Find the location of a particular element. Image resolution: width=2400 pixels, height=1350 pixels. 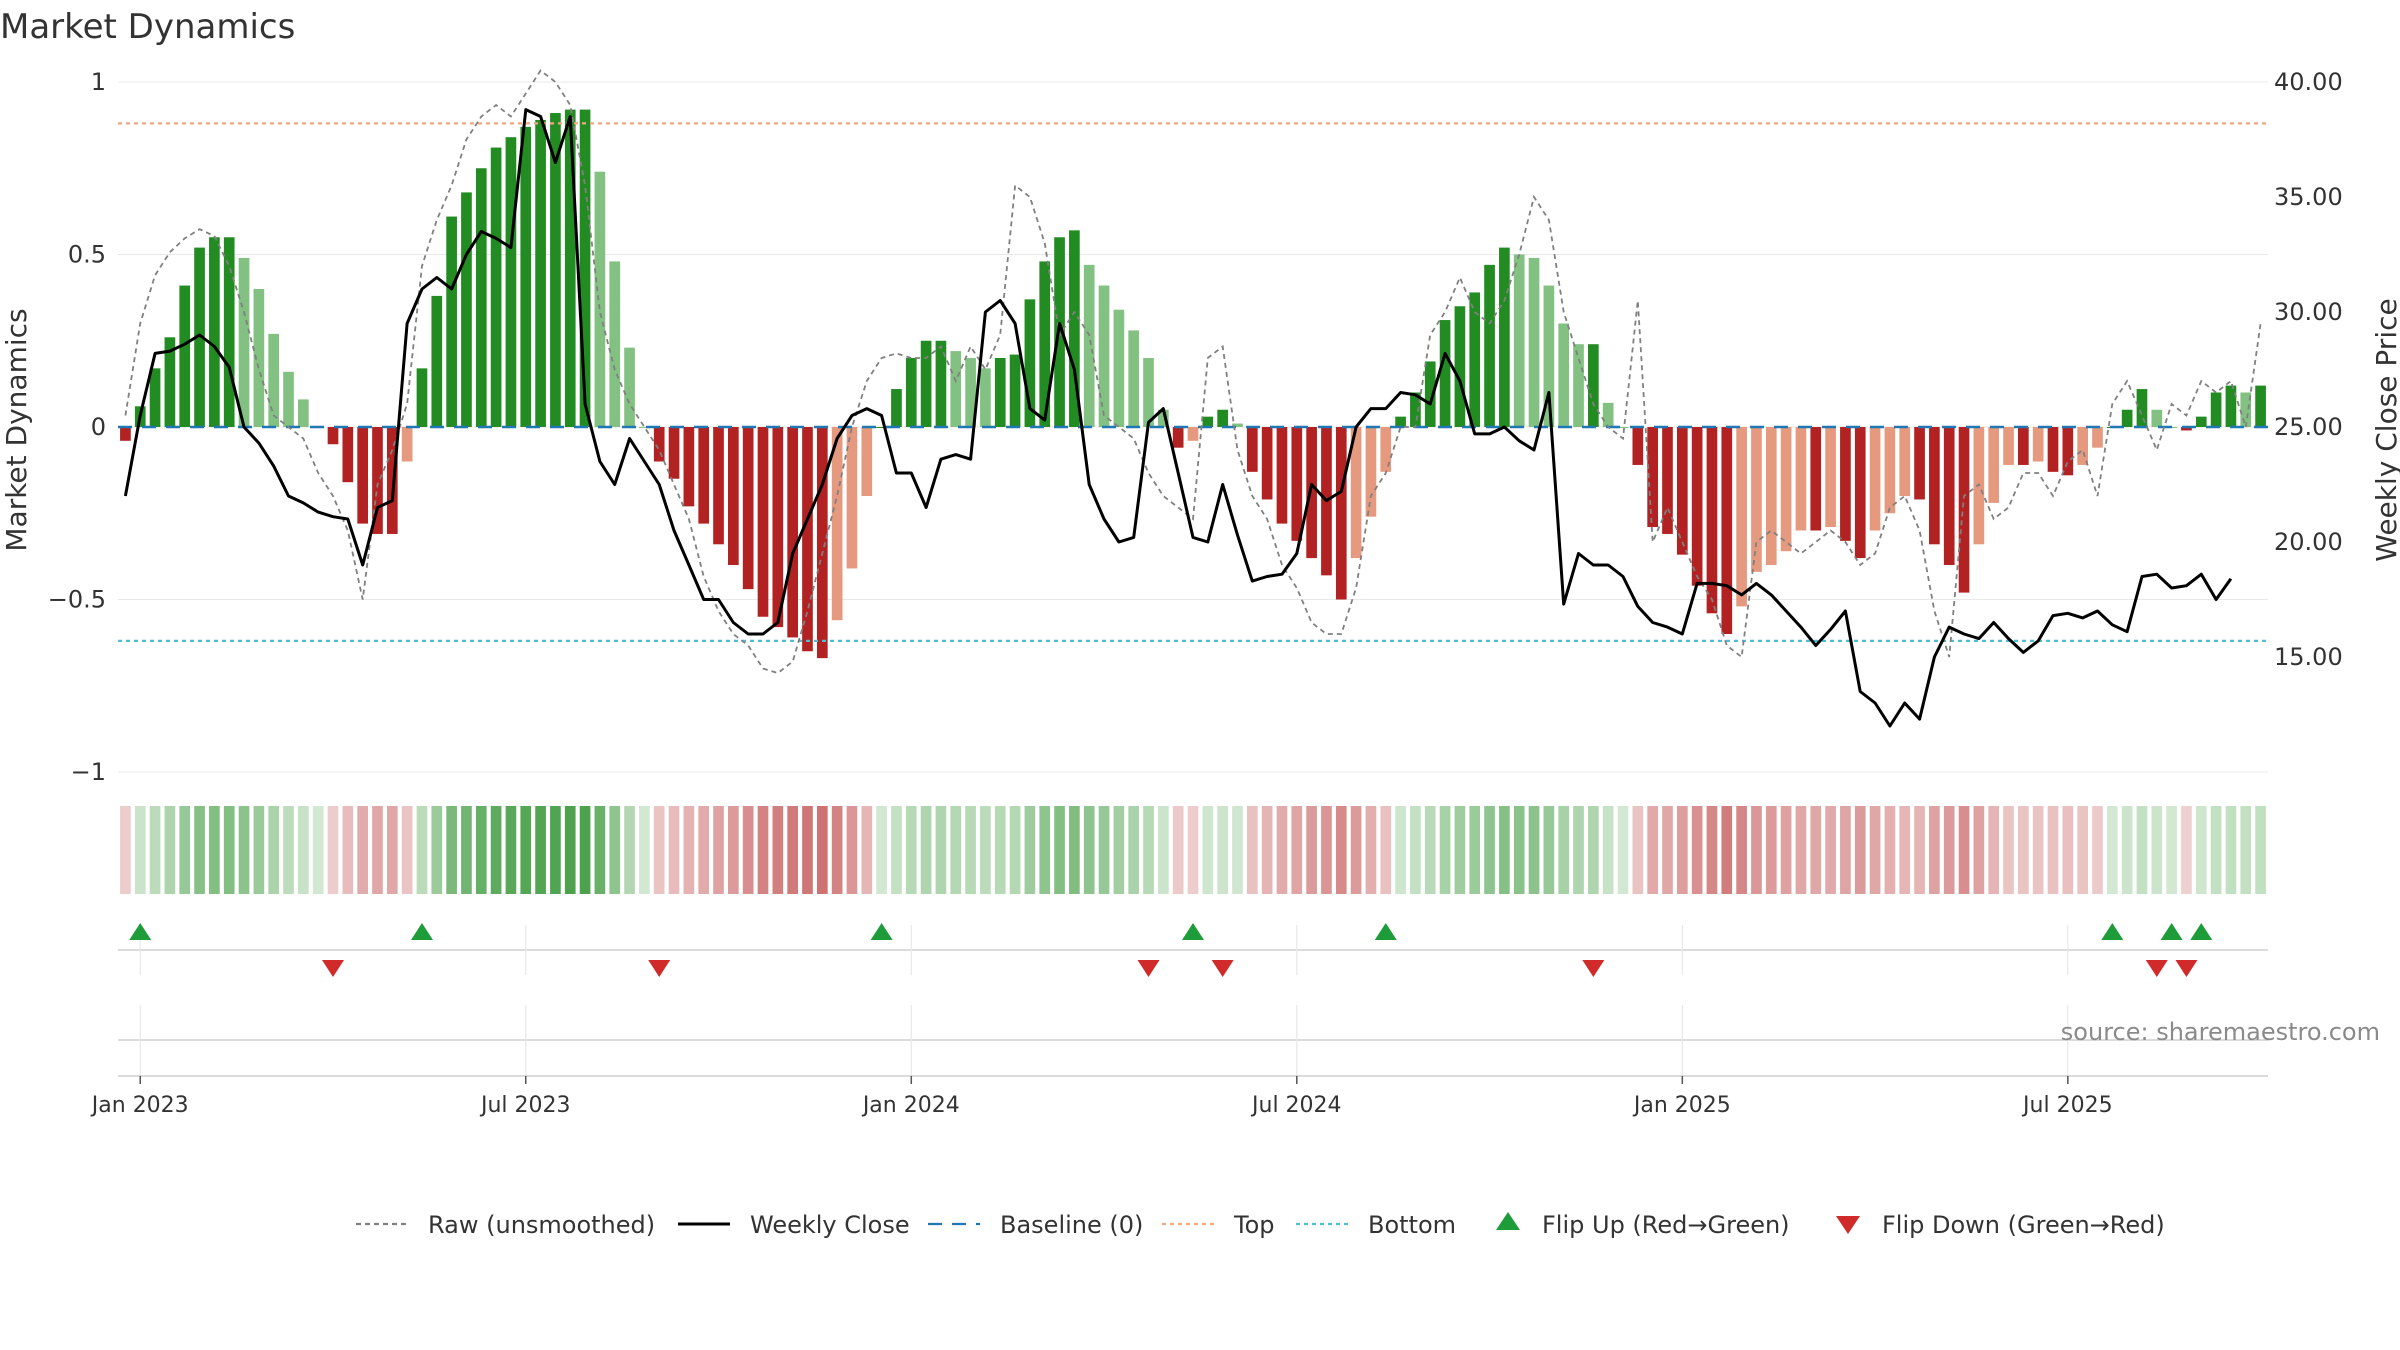

legend-item: Top is located at coordinates (1218, 1225).